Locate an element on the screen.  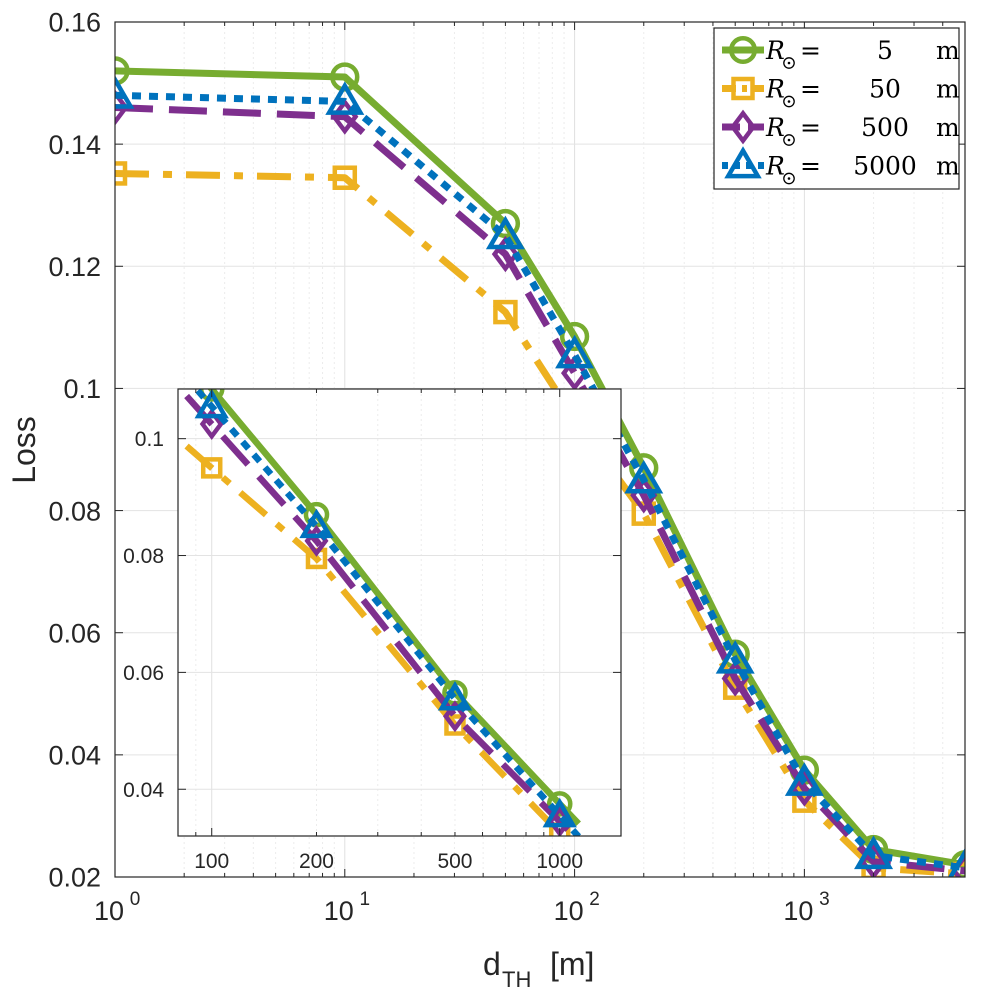
main-y-tick-label: 0.02 is located at coordinates (74, 878).